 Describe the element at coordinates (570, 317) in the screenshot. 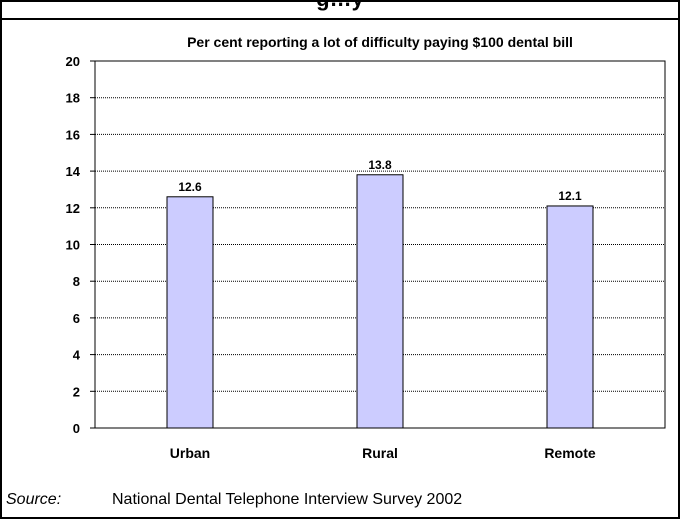

I see `bar-remote` at that location.